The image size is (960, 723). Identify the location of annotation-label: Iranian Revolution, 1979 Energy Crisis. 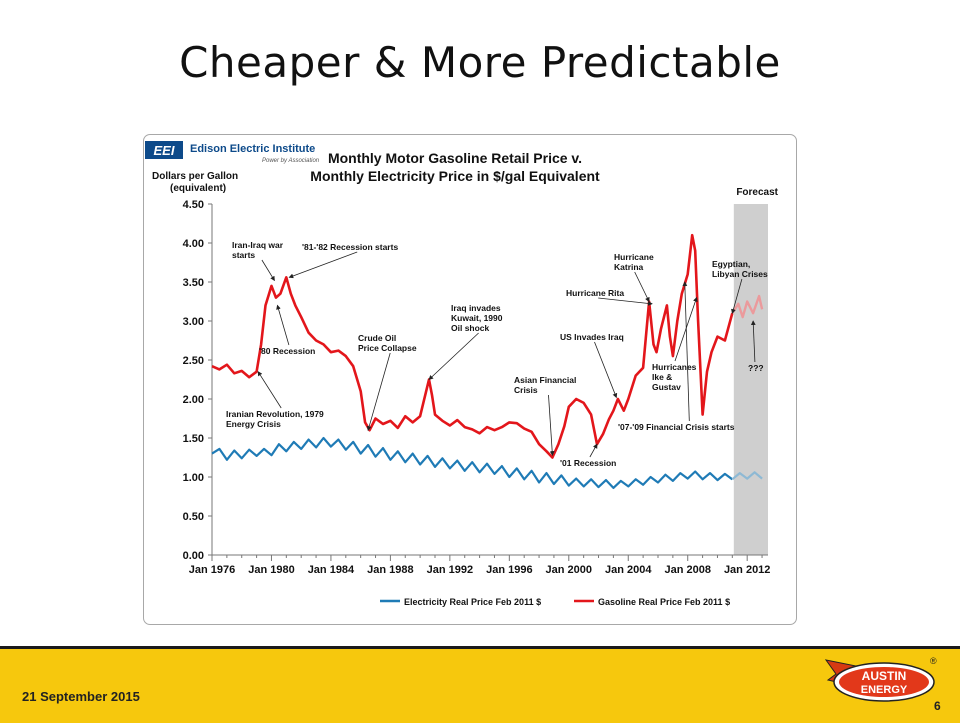
(275, 419).